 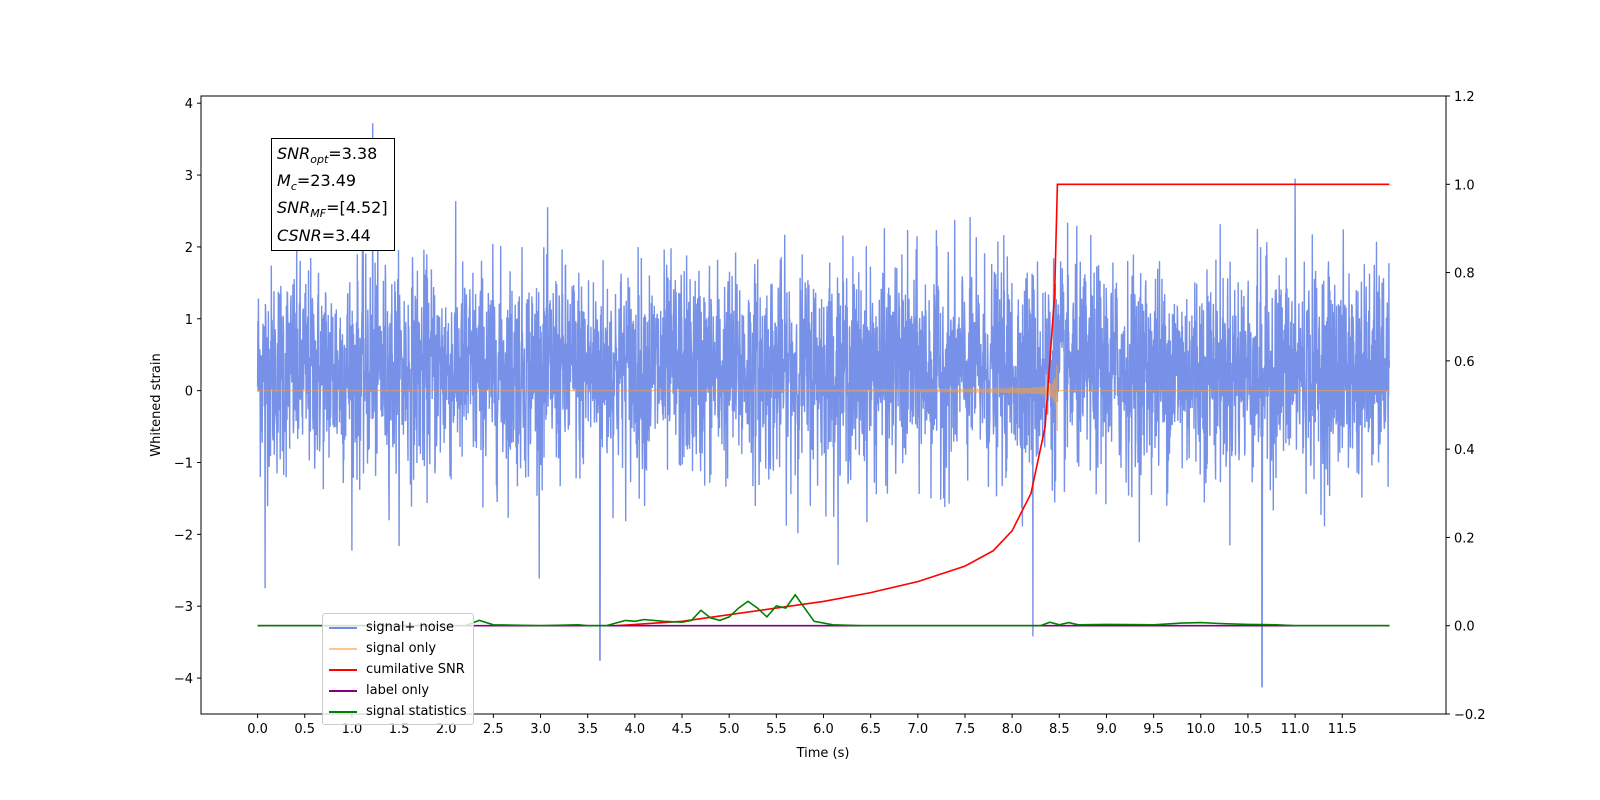 What do you see at coordinates (823, 753) in the screenshot?
I see `x-axis-label: Time (s)` at bounding box center [823, 753].